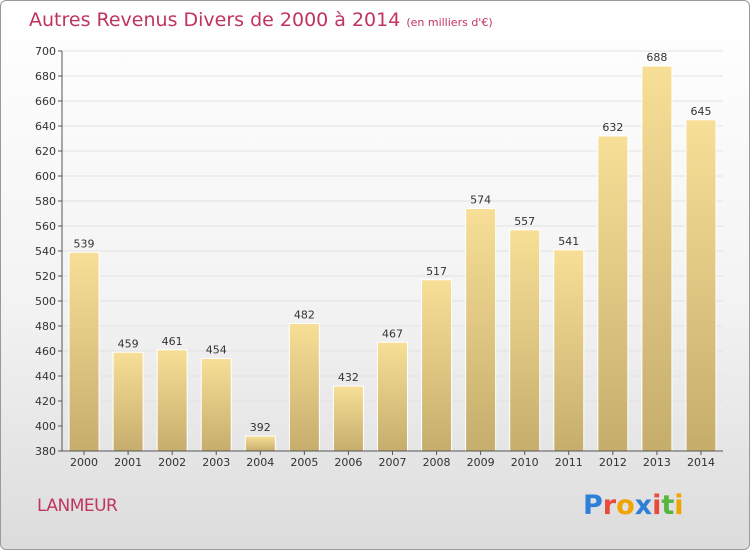  What do you see at coordinates (480, 200) in the screenshot?
I see `bar-value-label: 574` at bounding box center [480, 200].